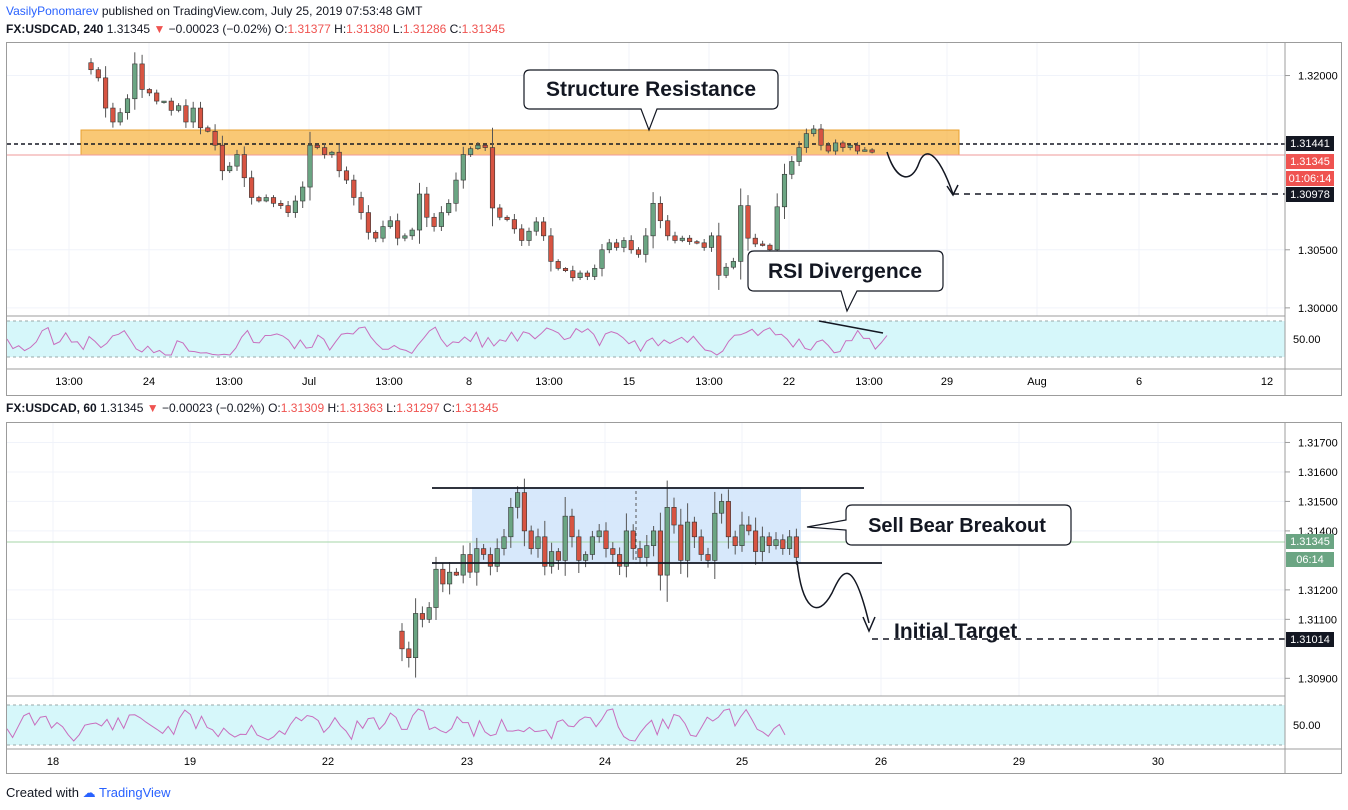  What do you see at coordinates (1310, 640) in the screenshot?
I see `chart2-target-price-label: 1.31014` at bounding box center [1310, 640].